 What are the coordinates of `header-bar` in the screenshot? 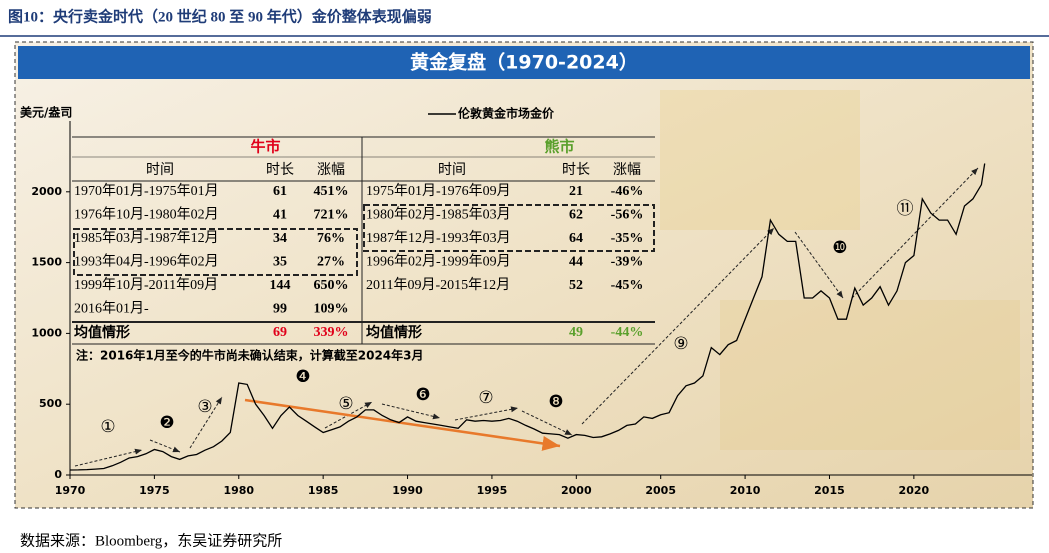 It's located at (524, 62).